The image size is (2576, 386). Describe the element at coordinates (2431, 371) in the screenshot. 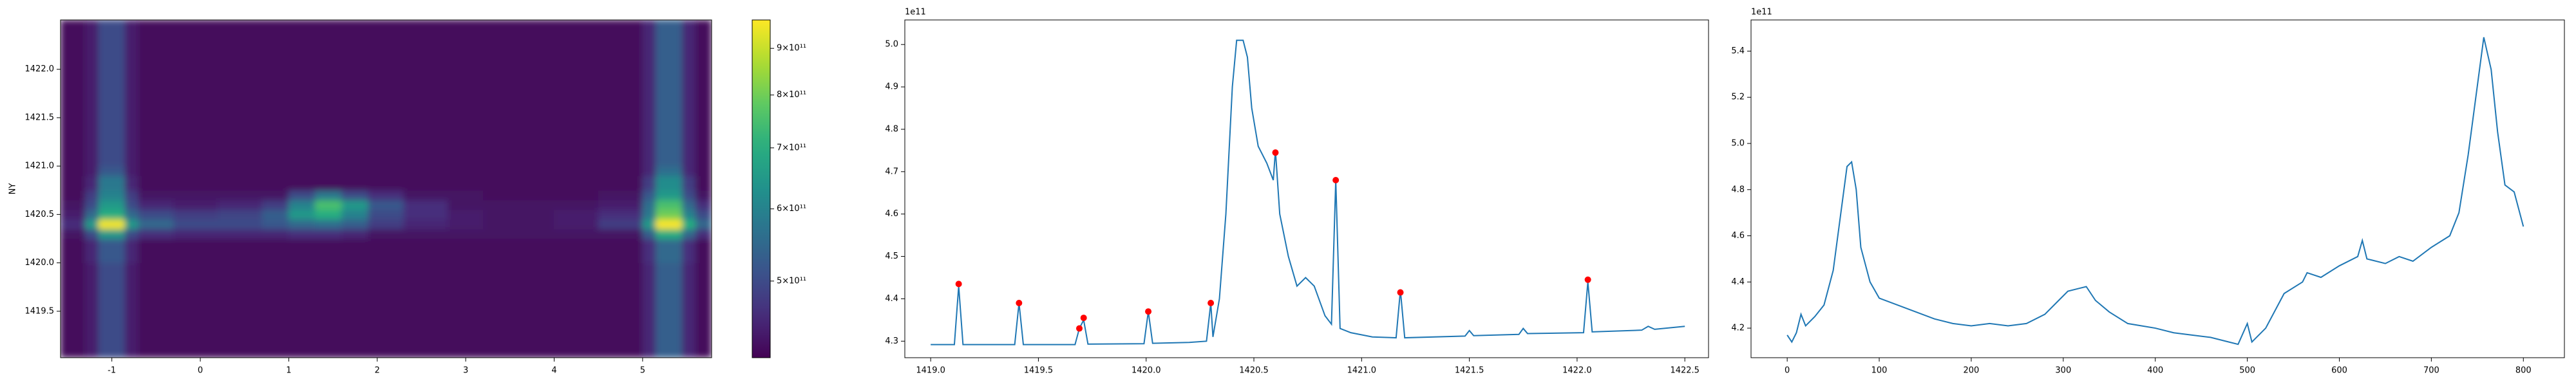

I see `x-tick-label: 700` at that location.